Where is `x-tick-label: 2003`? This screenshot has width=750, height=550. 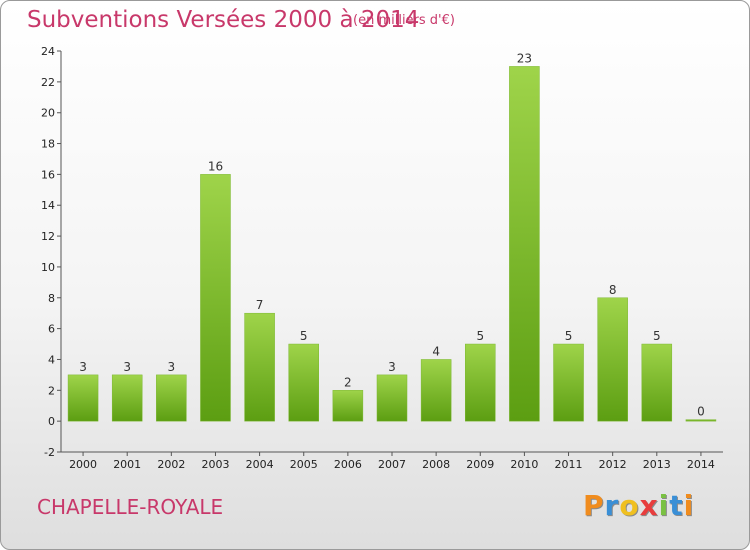 x-tick-label: 2003 is located at coordinates (215, 464).